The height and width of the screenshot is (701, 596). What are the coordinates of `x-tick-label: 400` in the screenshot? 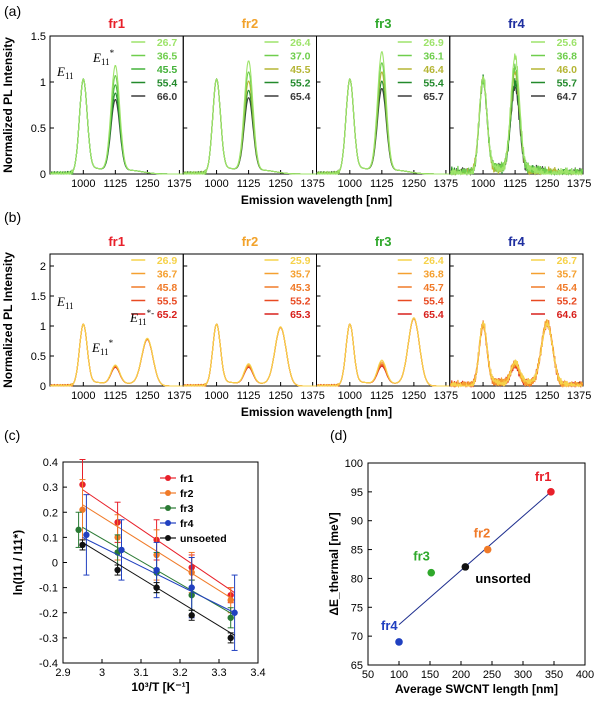 It's located at (585, 675).